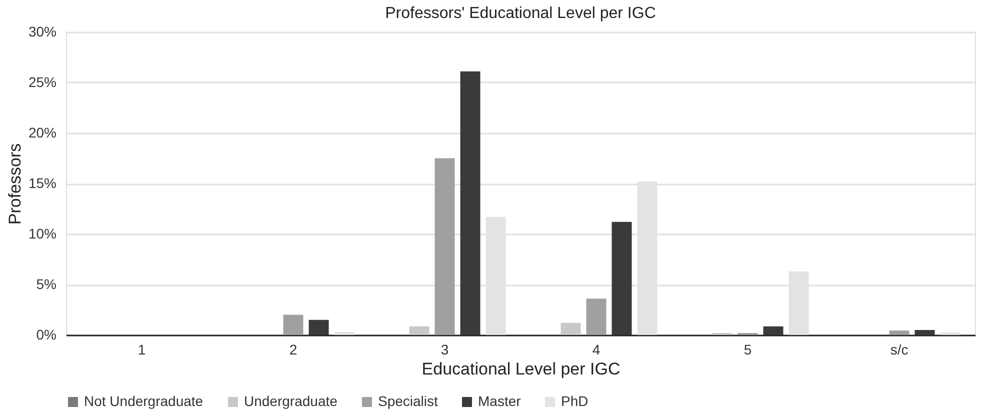 This screenshot has height=414, width=985. Describe the element at coordinates (408, 401) in the screenshot. I see `legend-label: Specialist` at that location.